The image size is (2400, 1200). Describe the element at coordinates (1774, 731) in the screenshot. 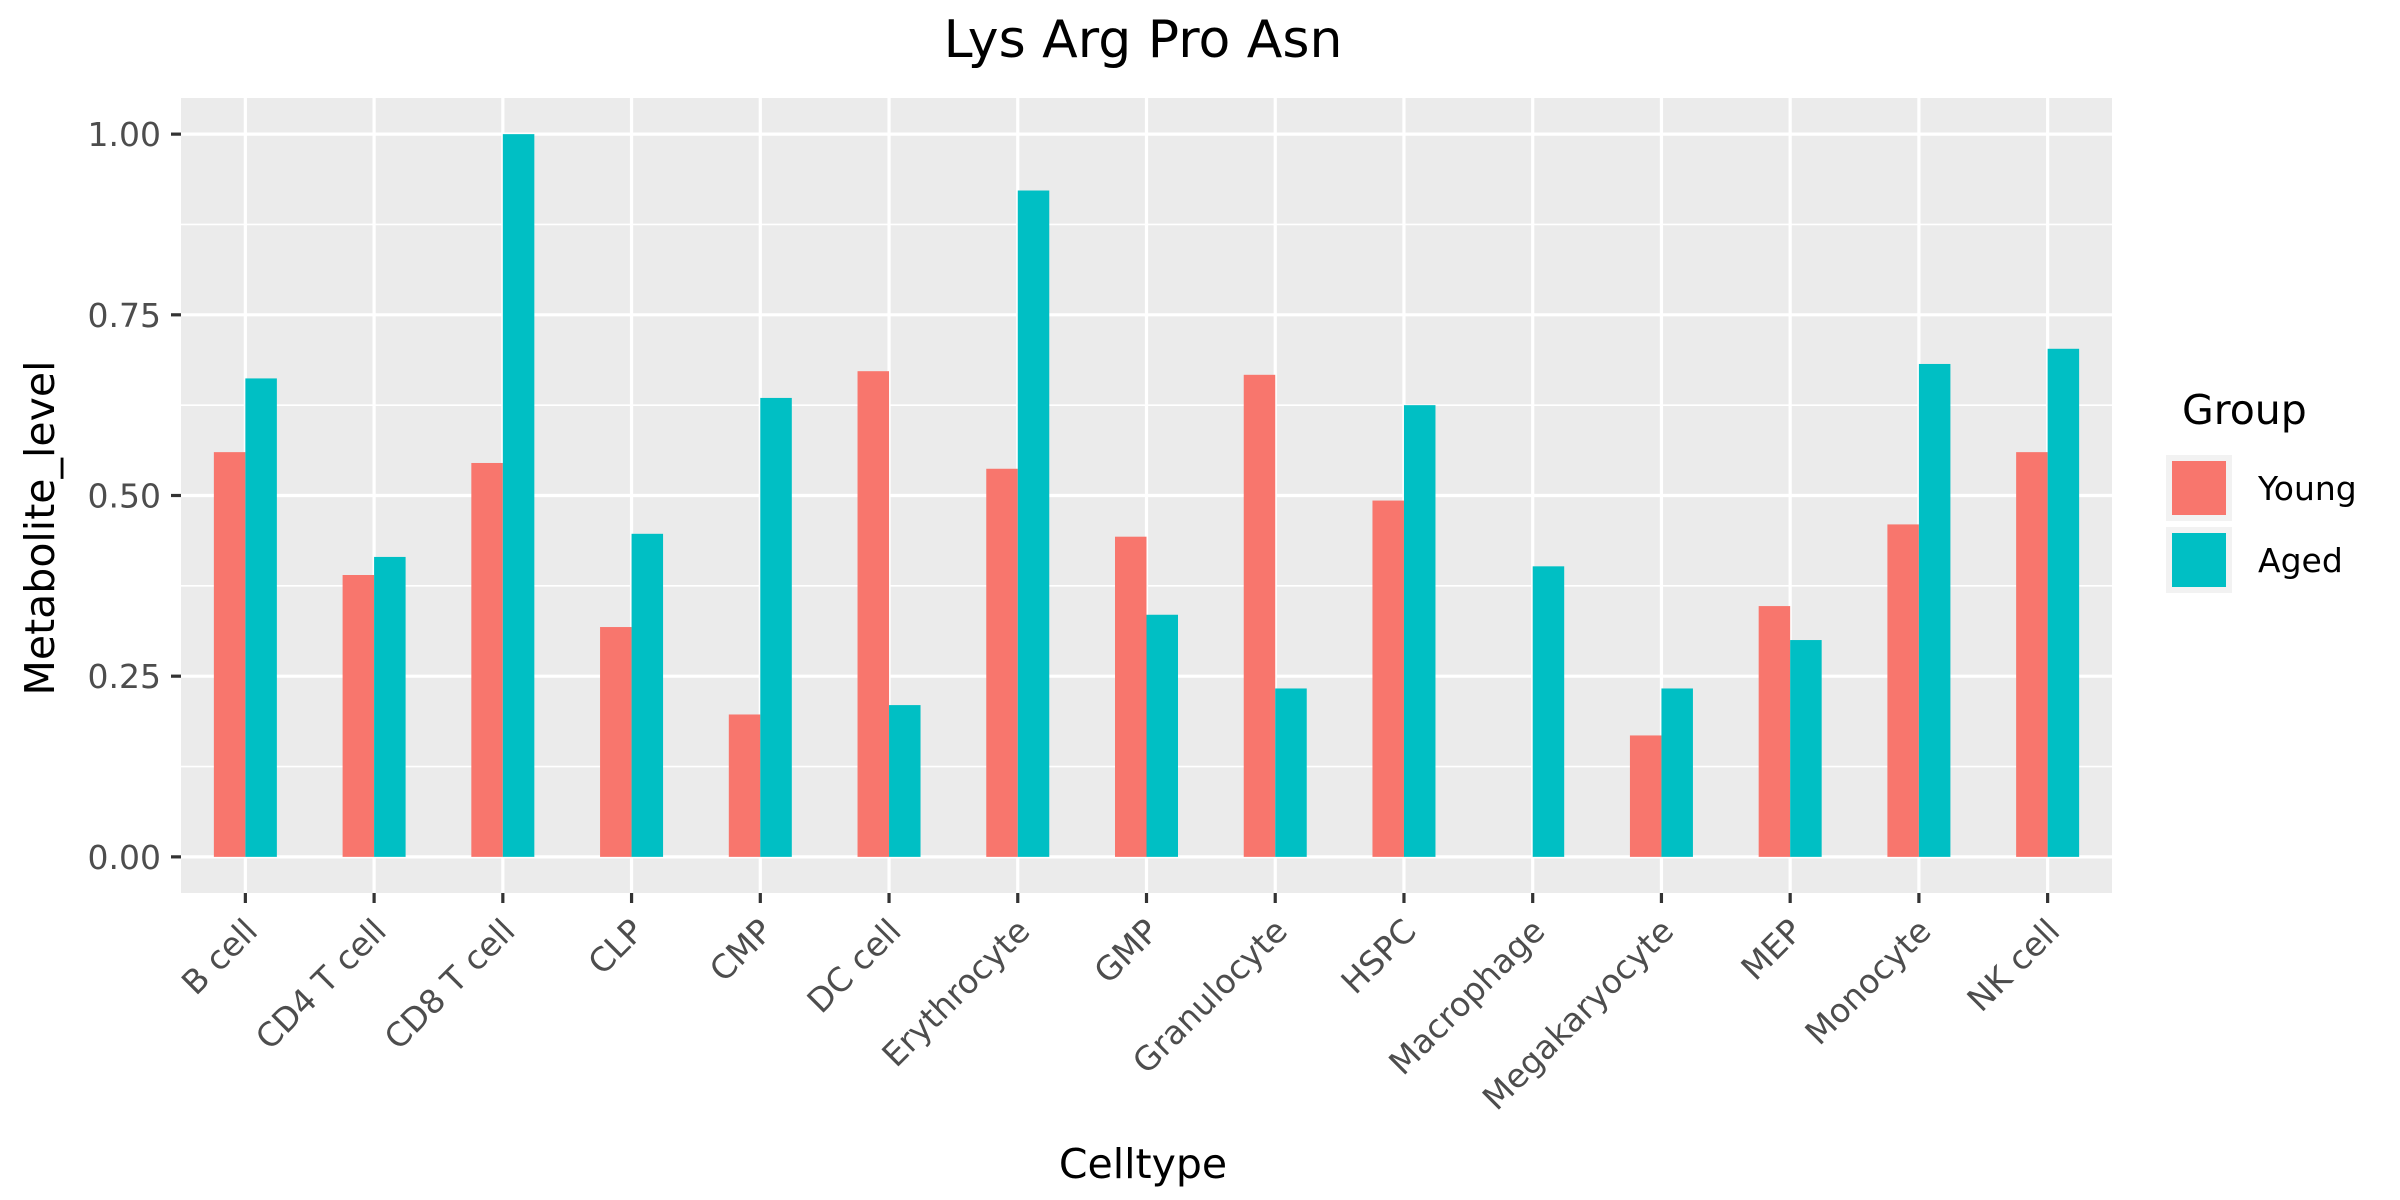

I see `bar-young-mep` at that location.